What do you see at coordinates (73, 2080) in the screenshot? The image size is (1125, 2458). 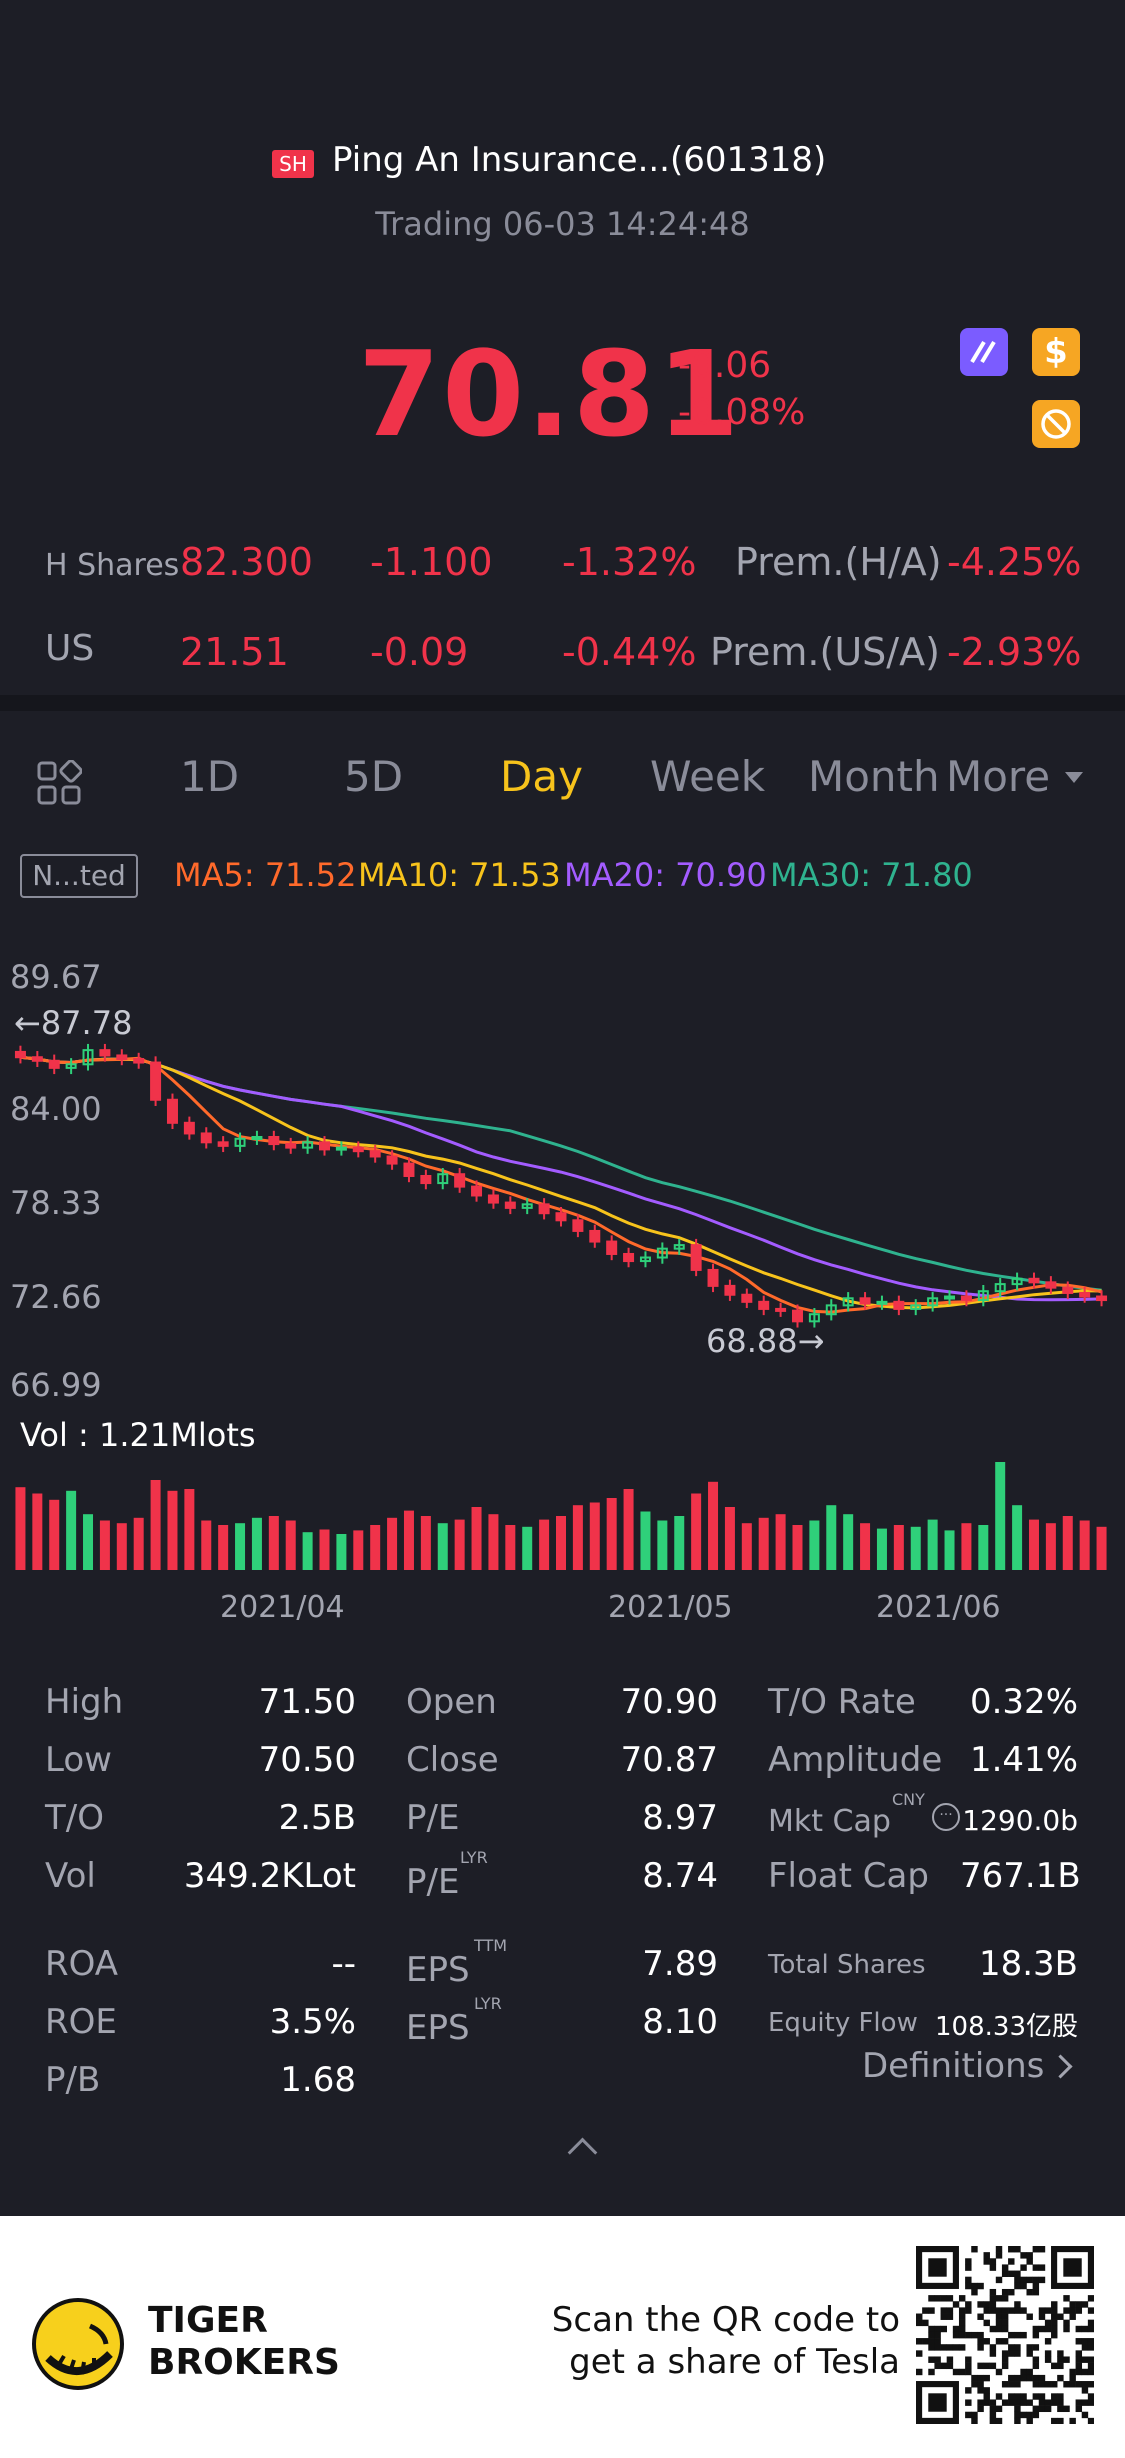 I see `stat-label-pb: P/B` at bounding box center [73, 2080].